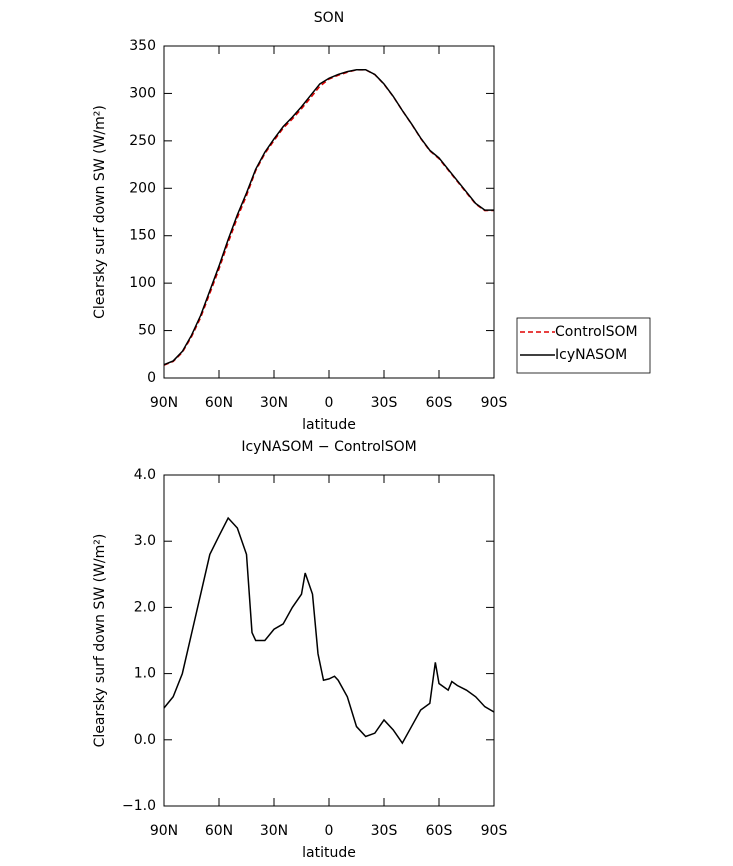 The width and height of the screenshot is (733, 866). I want to click on y-tick-label: 0.0, so click(145, 740).